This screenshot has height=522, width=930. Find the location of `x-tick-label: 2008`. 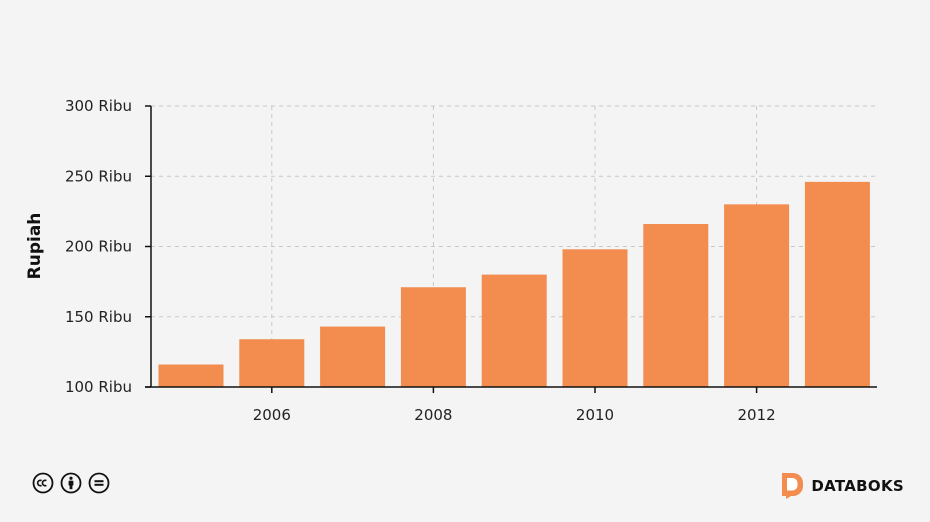

x-tick-label: 2008 is located at coordinates (433, 415).